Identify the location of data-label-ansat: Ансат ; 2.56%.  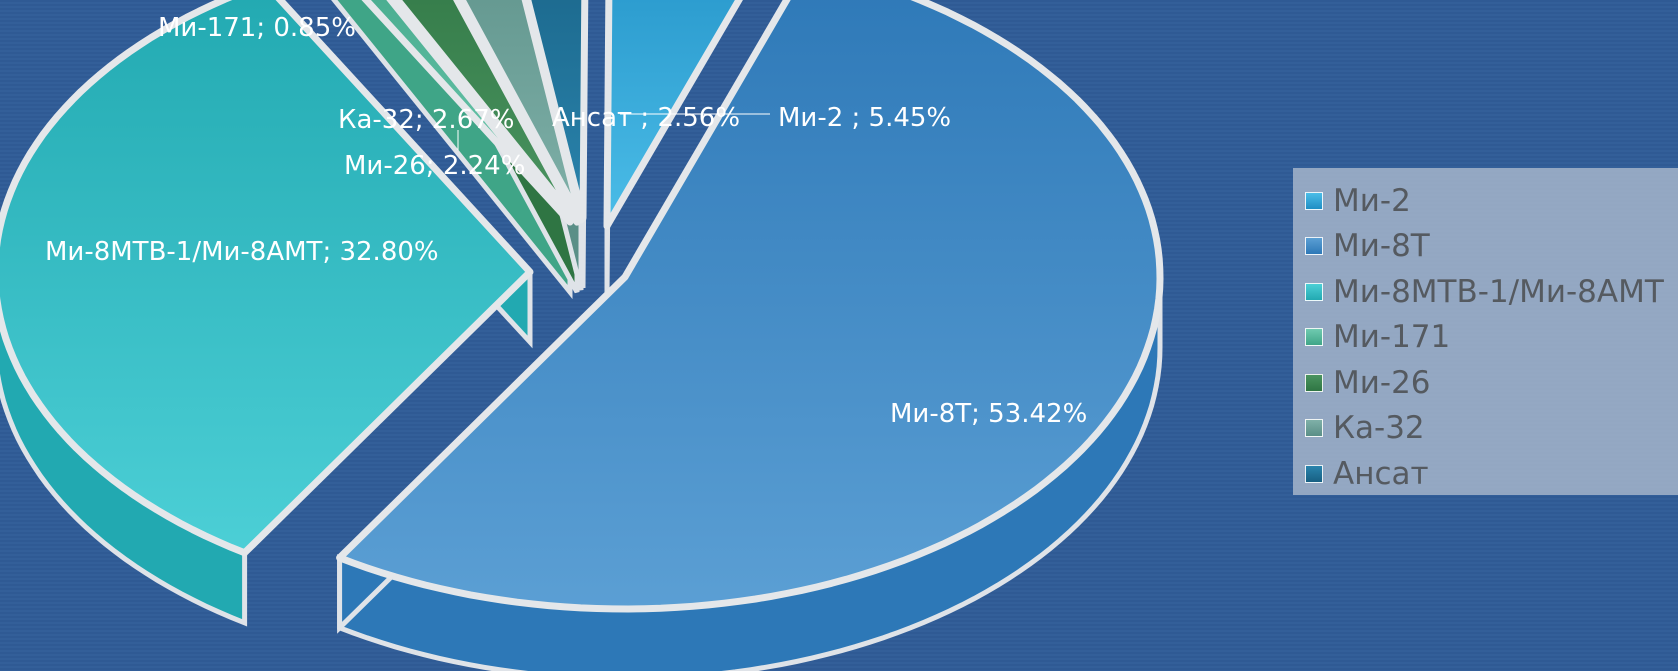
(646, 118).